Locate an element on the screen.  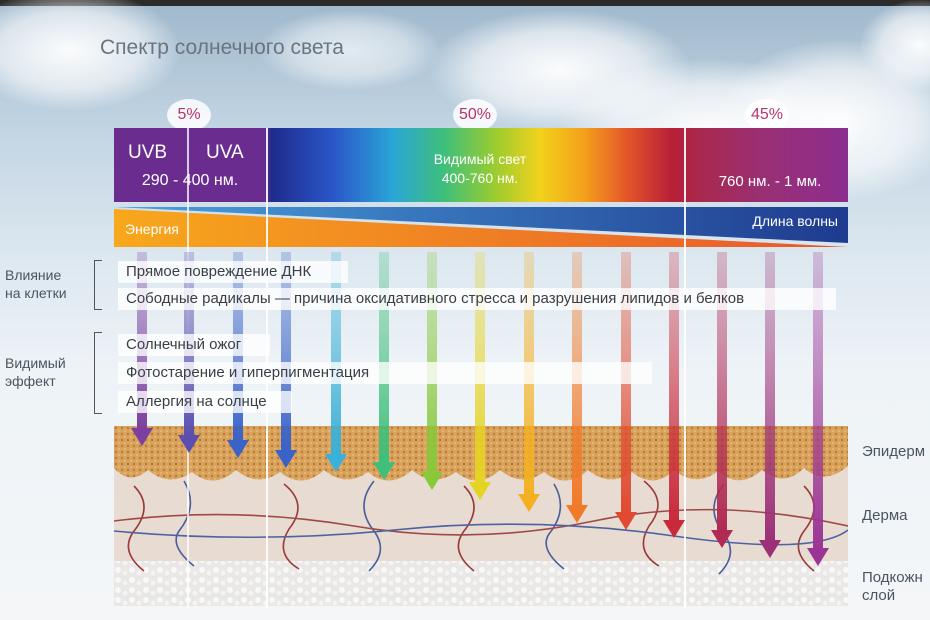
visible-effect-label: Видимый эффект is located at coordinates (35, 372).